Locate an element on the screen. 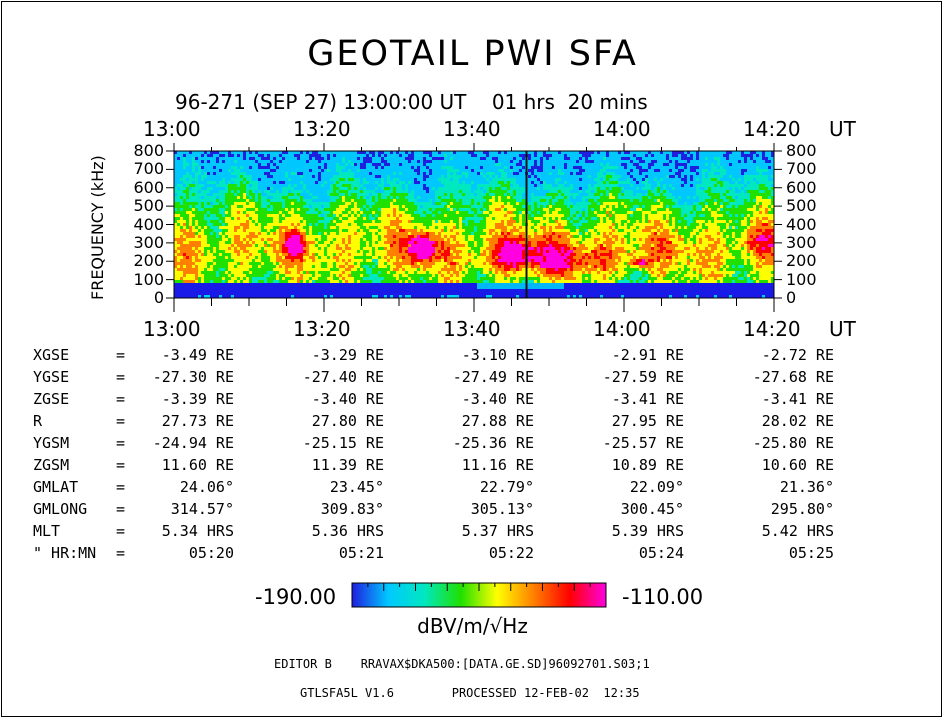 The image size is (945, 720). colorbar-unit: dBV/m/√Hz is located at coordinates (472, 626).